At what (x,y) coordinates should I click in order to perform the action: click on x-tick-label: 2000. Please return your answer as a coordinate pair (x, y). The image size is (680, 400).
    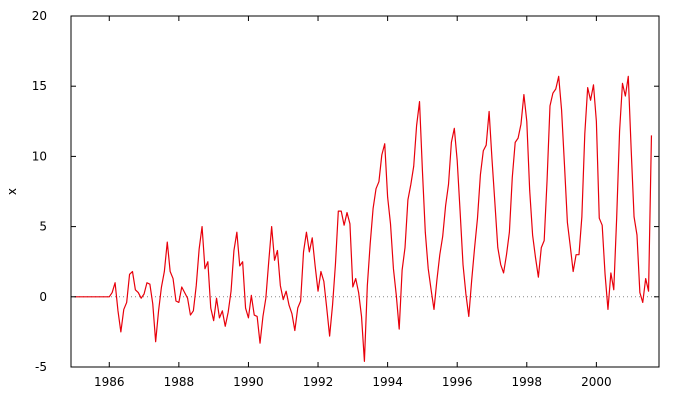
    Looking at the image, I should click on (596, 382).